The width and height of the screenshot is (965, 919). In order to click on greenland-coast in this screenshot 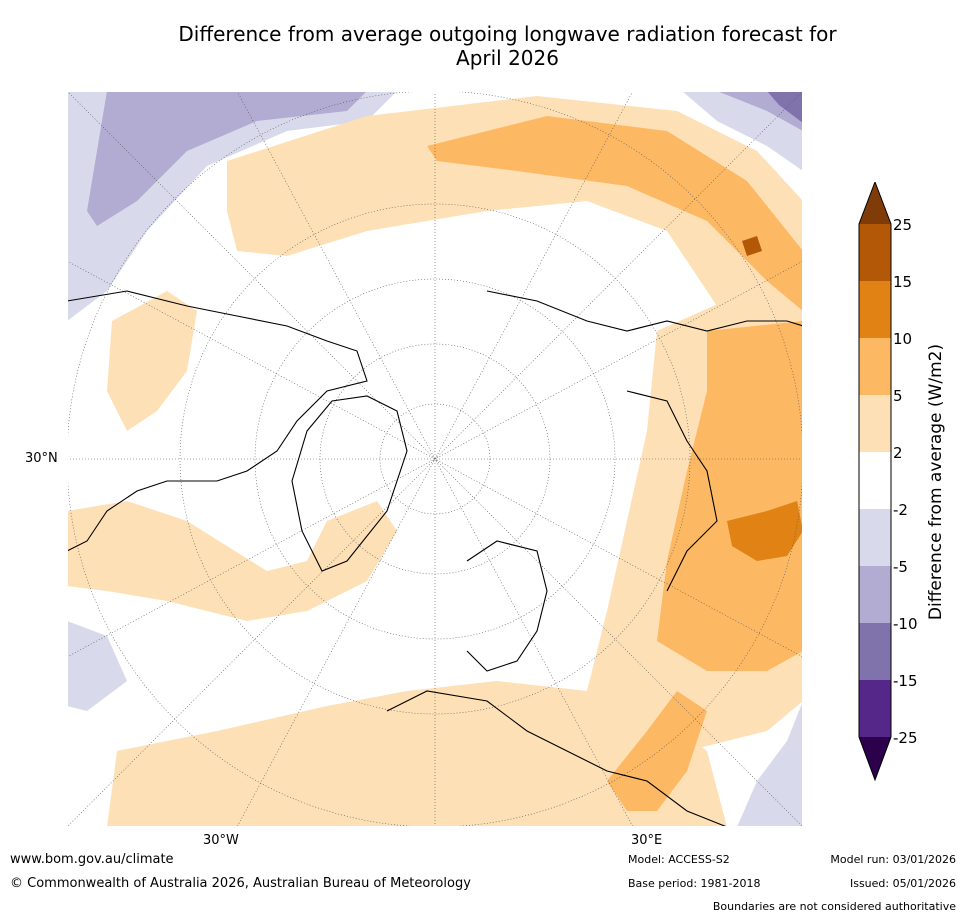, I will do `click(349, 483)`.